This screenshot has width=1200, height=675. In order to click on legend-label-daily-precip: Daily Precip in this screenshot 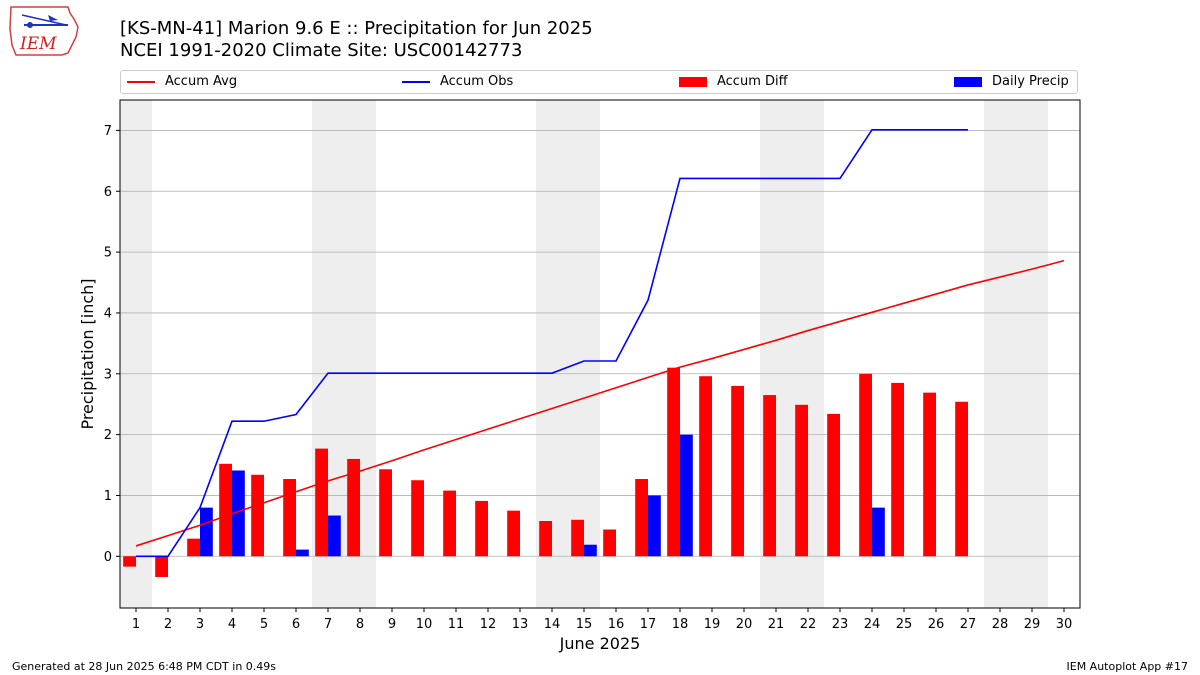, I will do `click(1030, 81)`.